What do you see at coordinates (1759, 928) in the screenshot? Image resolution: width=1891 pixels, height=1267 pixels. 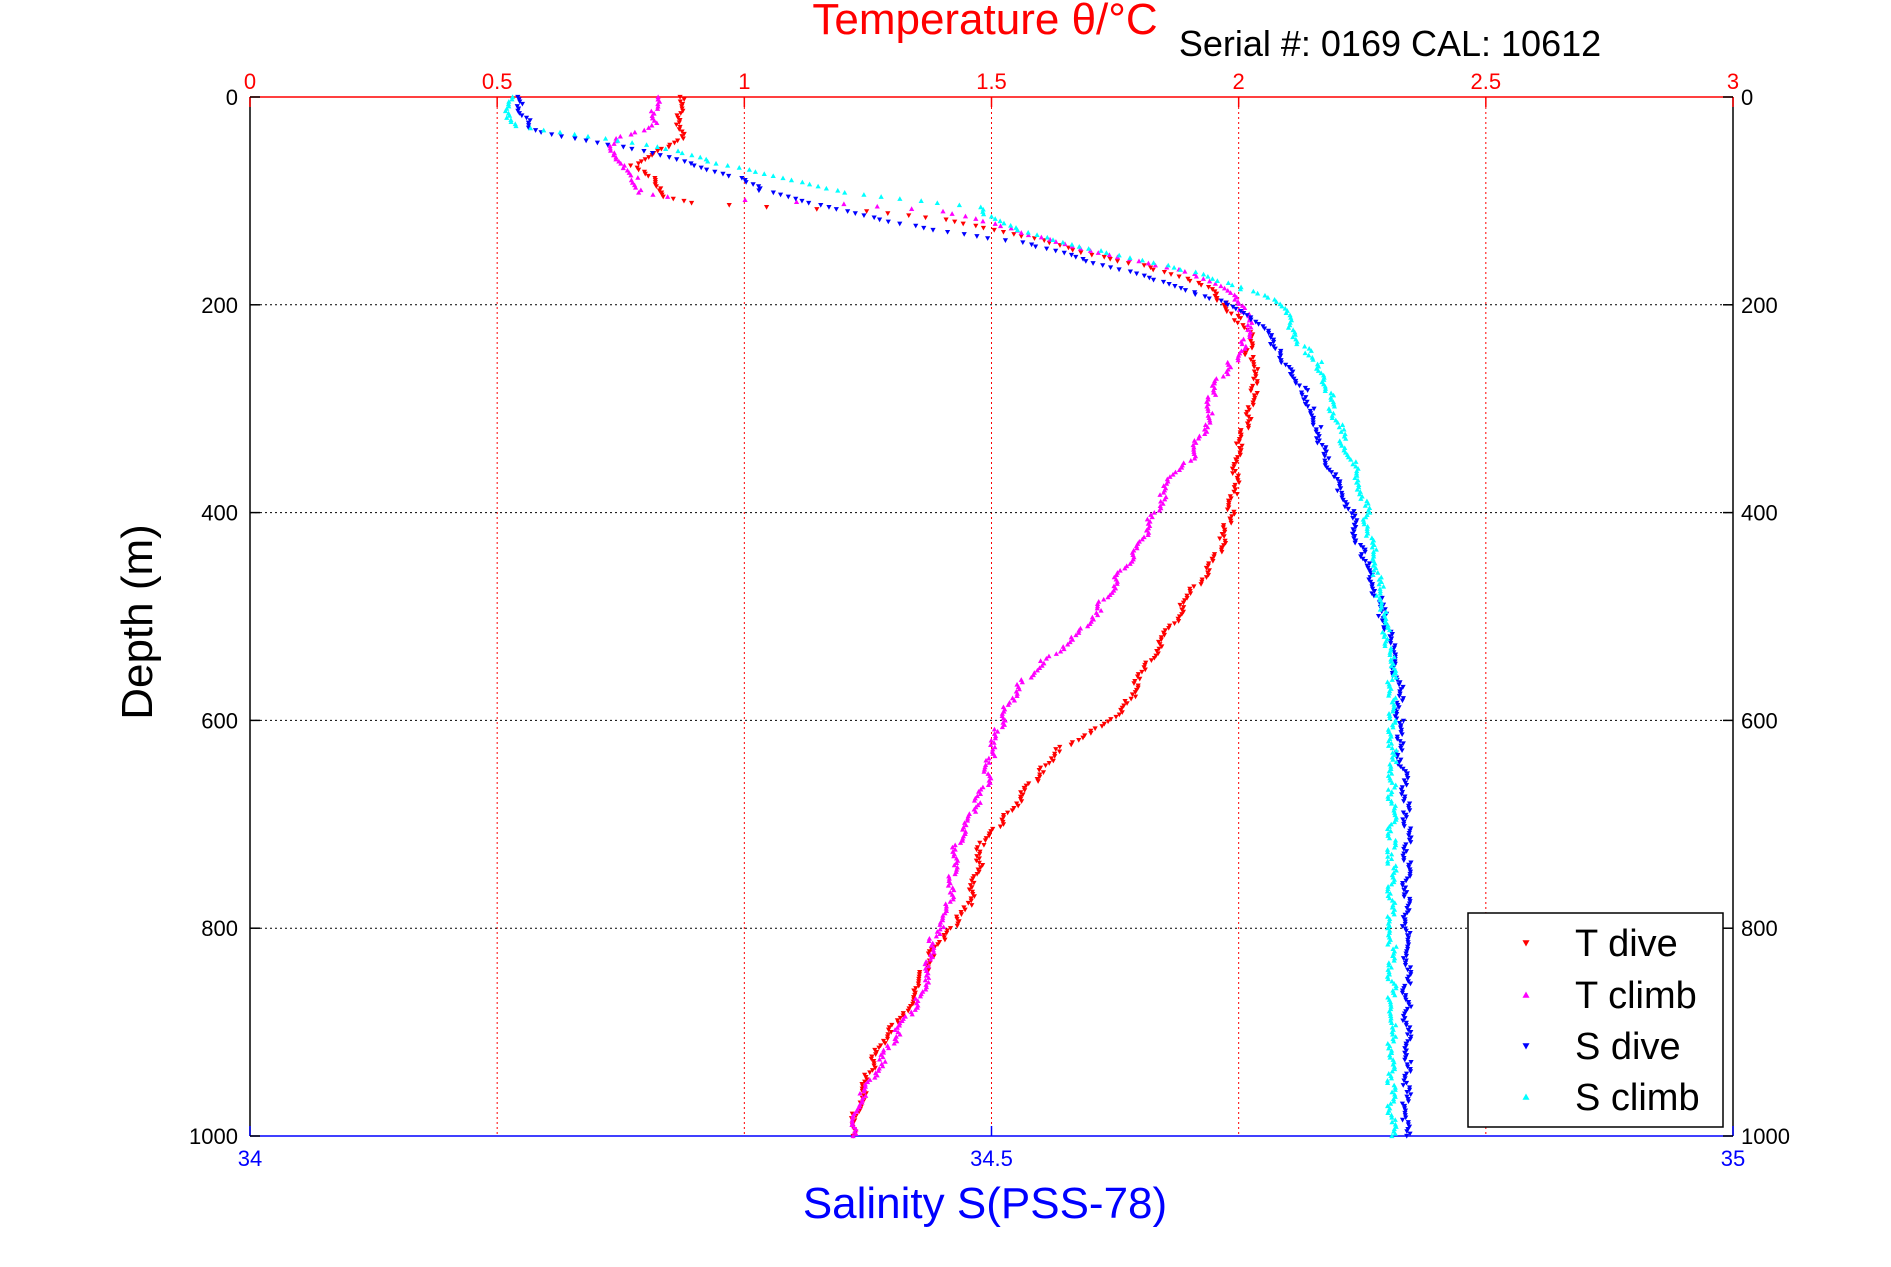 I see `depth-tick-label-right: 800` at bounding box center [1759, 928].